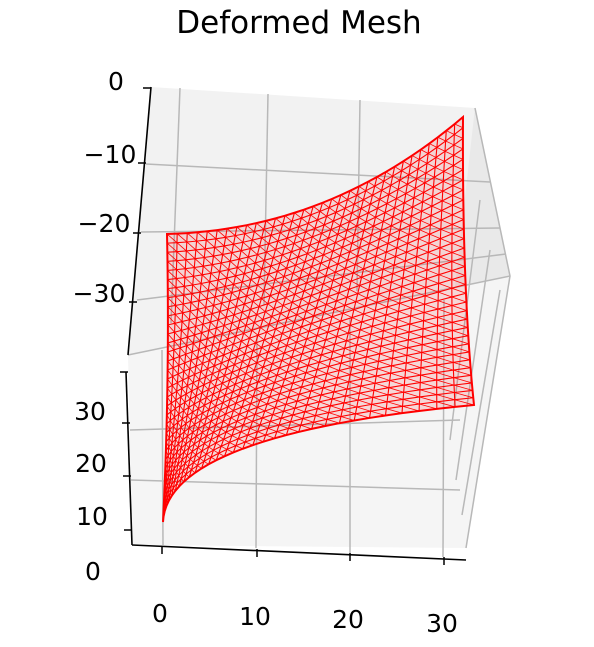 This screenshot has height=647, width=594. Describe the element at coordinates (104, 223) in the screenshot. I see `z-tick-label: −20` at that location.